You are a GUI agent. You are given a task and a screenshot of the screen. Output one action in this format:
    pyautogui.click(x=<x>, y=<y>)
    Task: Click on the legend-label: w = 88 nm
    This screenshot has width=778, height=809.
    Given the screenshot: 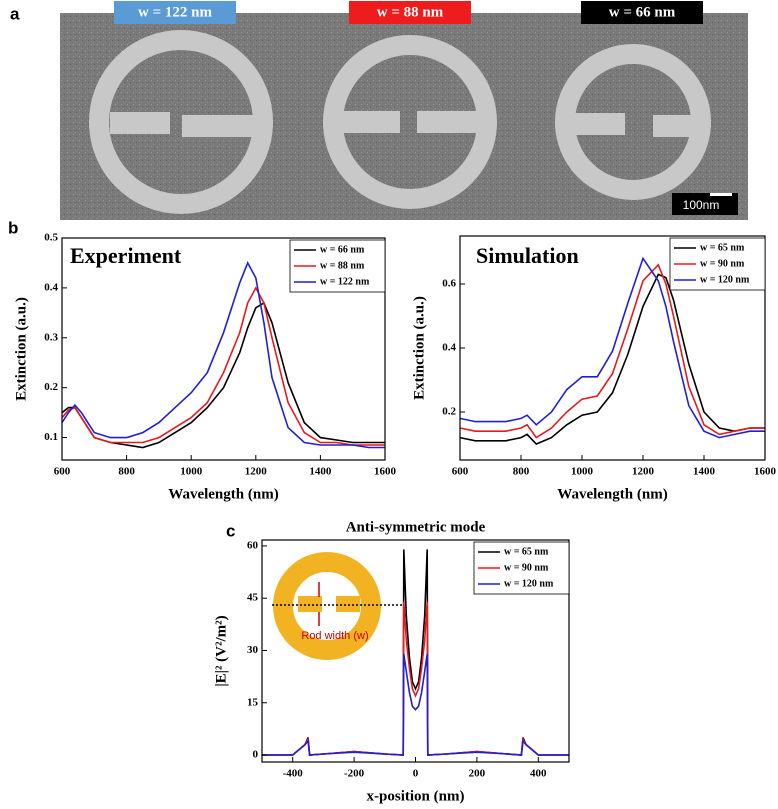 What is the action you would take?
    pyautogui.click(x=342, y=265)
    